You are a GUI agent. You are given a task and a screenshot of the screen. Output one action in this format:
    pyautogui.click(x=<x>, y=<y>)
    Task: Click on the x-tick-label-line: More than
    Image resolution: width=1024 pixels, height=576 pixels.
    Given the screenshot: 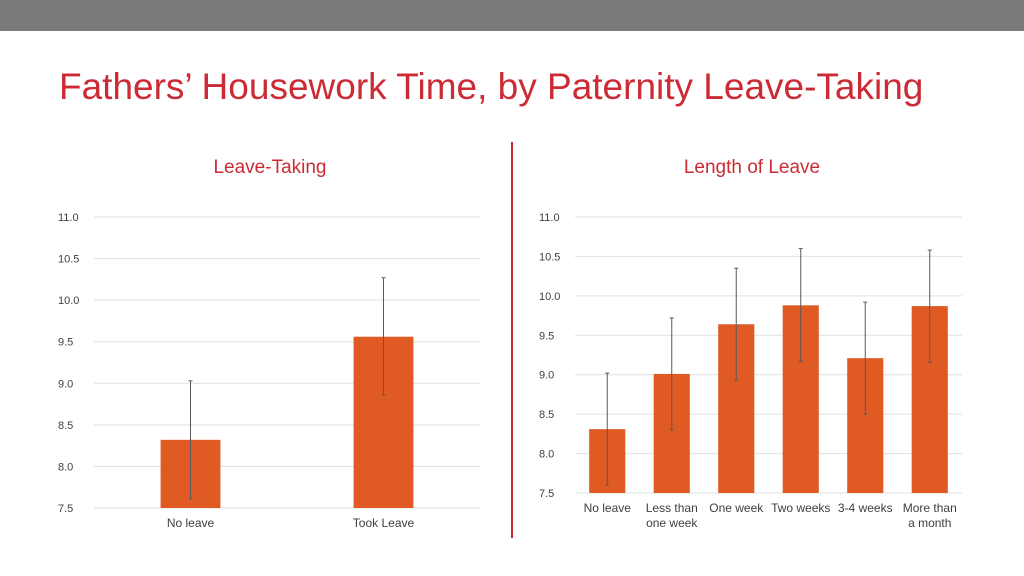 What is the action you would take?
    pyautogui.click(x=930, y=508)
    